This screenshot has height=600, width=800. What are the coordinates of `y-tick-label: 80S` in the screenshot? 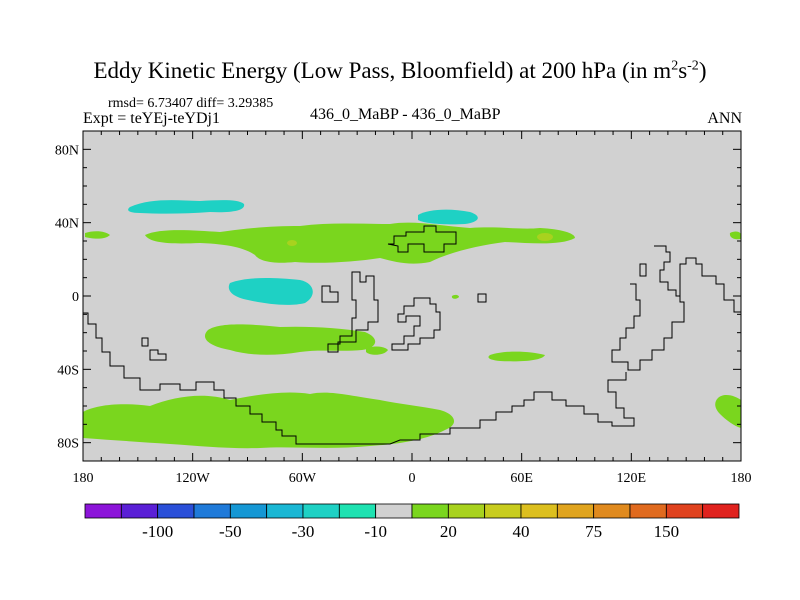 It's located at (68, 444).